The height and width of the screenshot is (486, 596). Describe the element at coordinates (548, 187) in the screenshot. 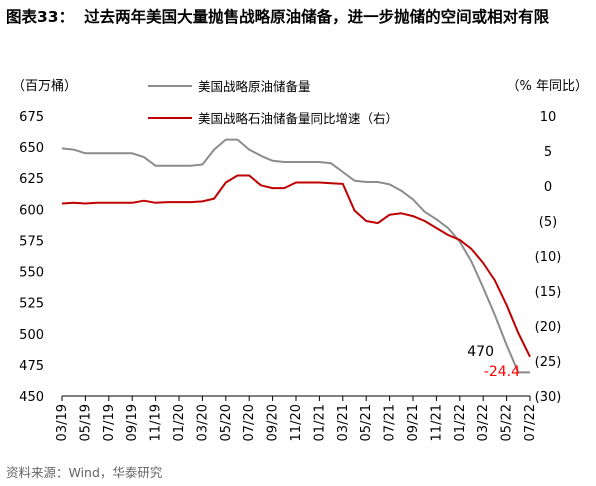

I see `right-tick-label: 0` at that location.